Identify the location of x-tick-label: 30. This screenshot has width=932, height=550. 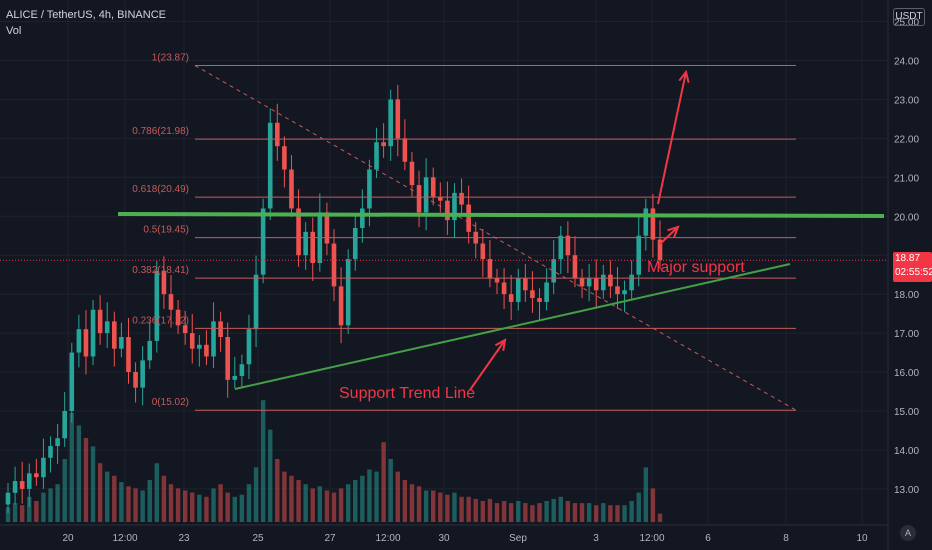
(444, 538).